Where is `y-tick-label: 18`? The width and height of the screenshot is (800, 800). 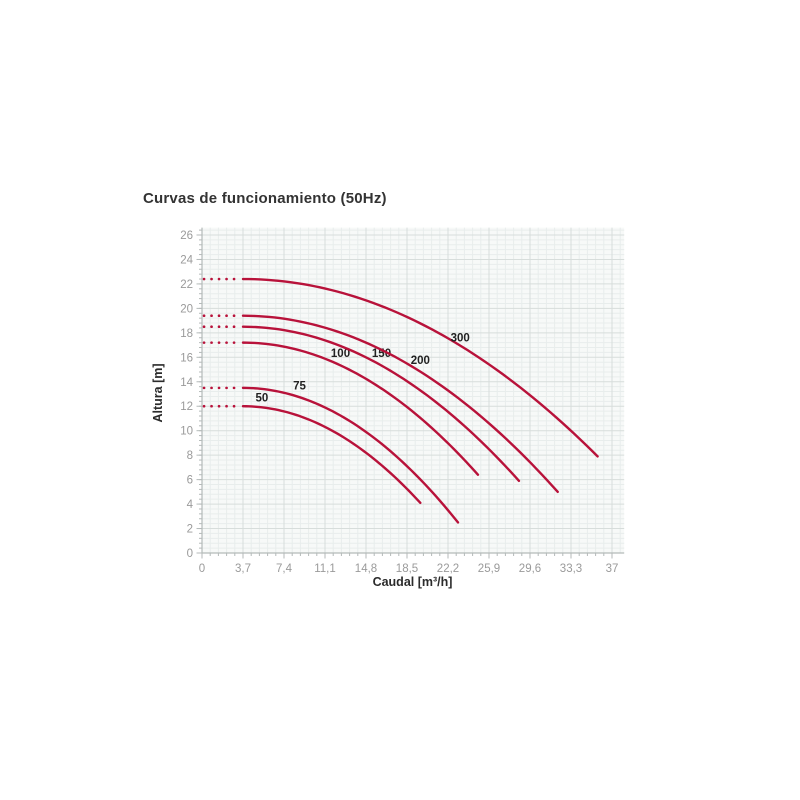
y-tick-label: 18 is located at coordinates (186, 334).